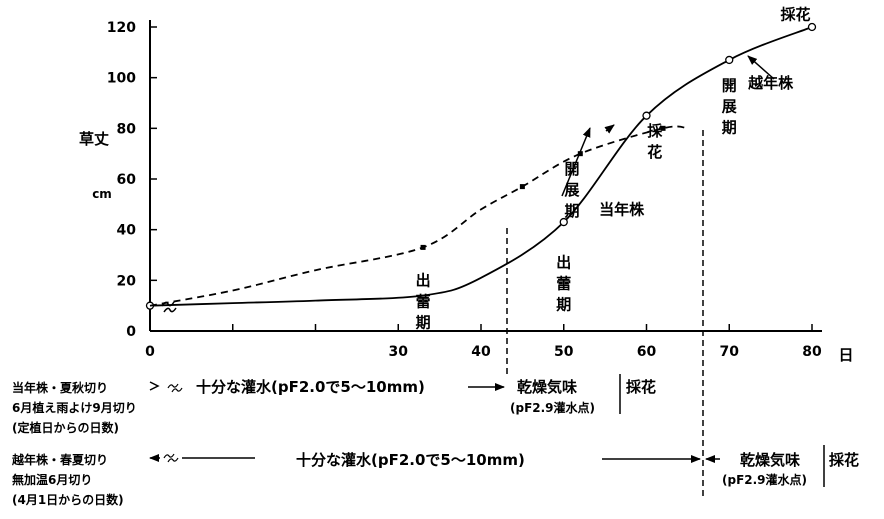  I want to click on y-ticks: 0 20 40 60 80 100 120, so click(132, 180).